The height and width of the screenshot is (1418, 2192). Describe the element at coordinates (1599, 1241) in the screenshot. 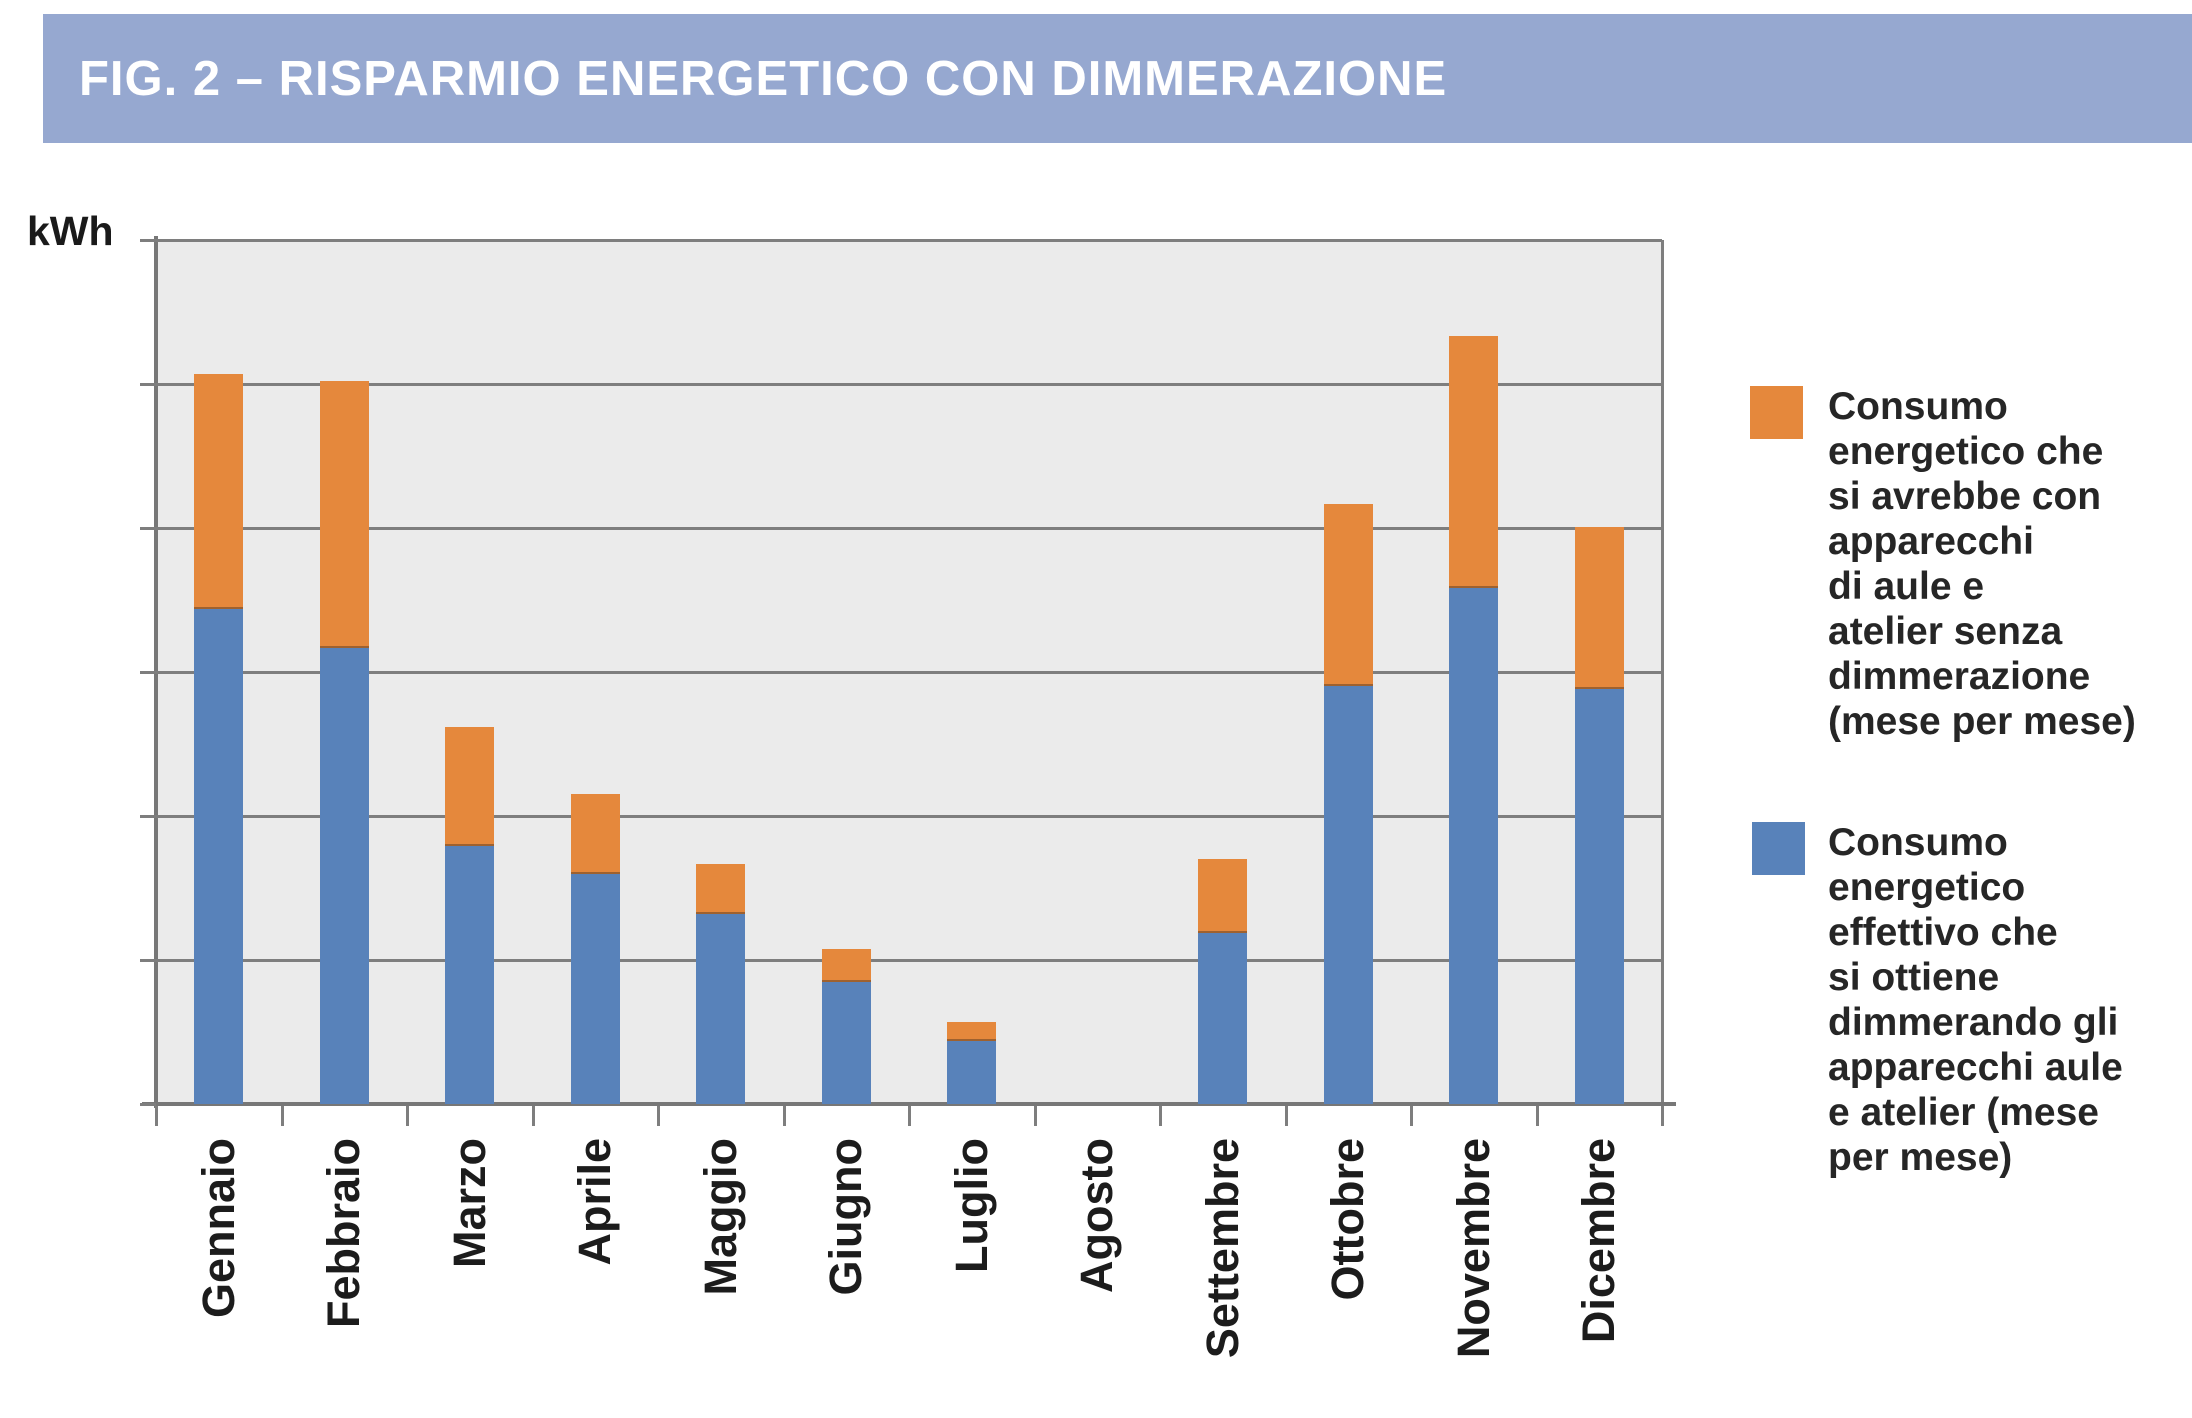

I see `x-label-dicembre: Dicembre` at that location.